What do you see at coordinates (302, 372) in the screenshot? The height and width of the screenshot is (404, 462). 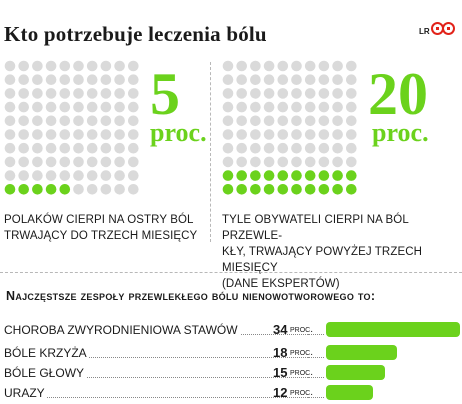 I see `bar-unit-label: proc.` at bounding box center [302, 372].